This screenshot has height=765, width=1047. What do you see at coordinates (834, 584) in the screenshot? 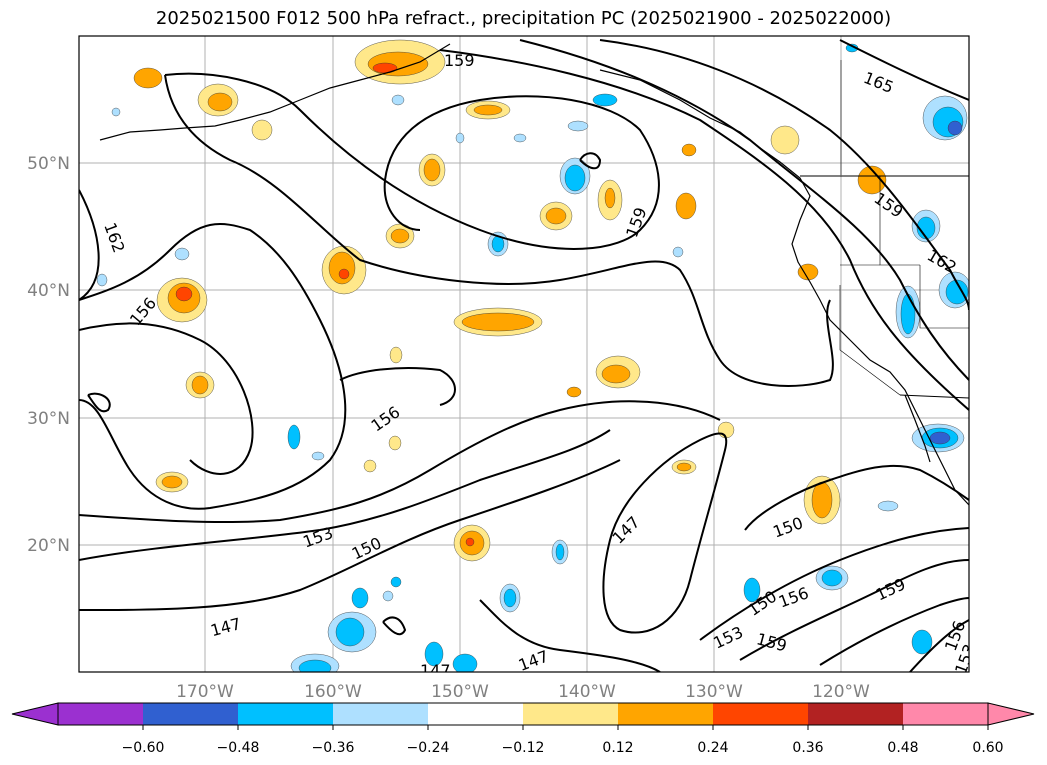
I see `contour-153-east` at bounding box center [834, 584].